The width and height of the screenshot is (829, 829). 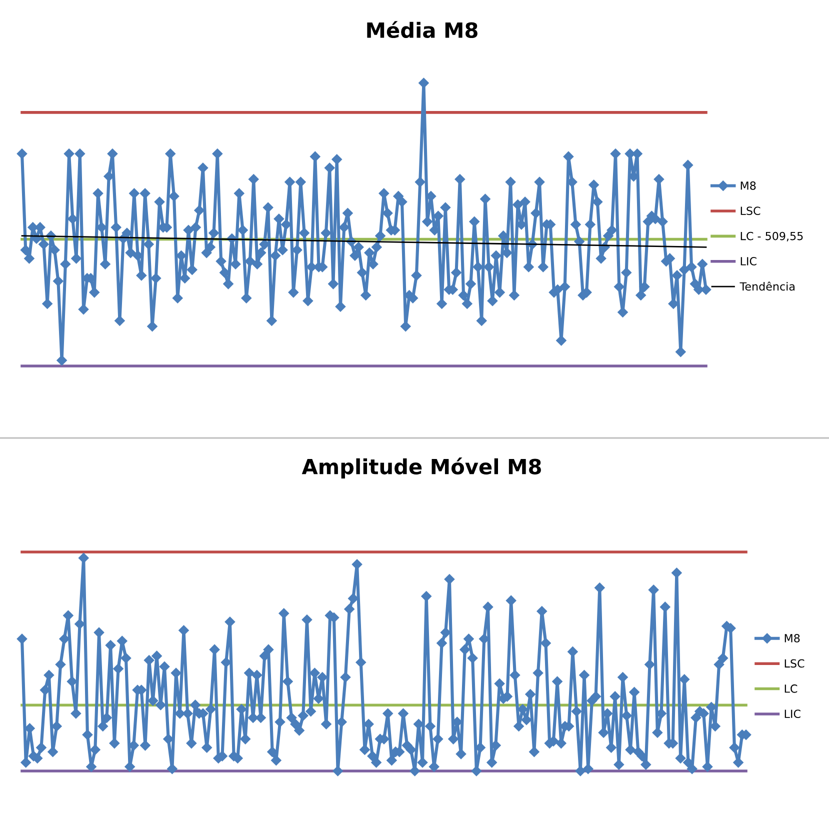 I want to click on legend-label: Tendência, so click(x=767, y=286).